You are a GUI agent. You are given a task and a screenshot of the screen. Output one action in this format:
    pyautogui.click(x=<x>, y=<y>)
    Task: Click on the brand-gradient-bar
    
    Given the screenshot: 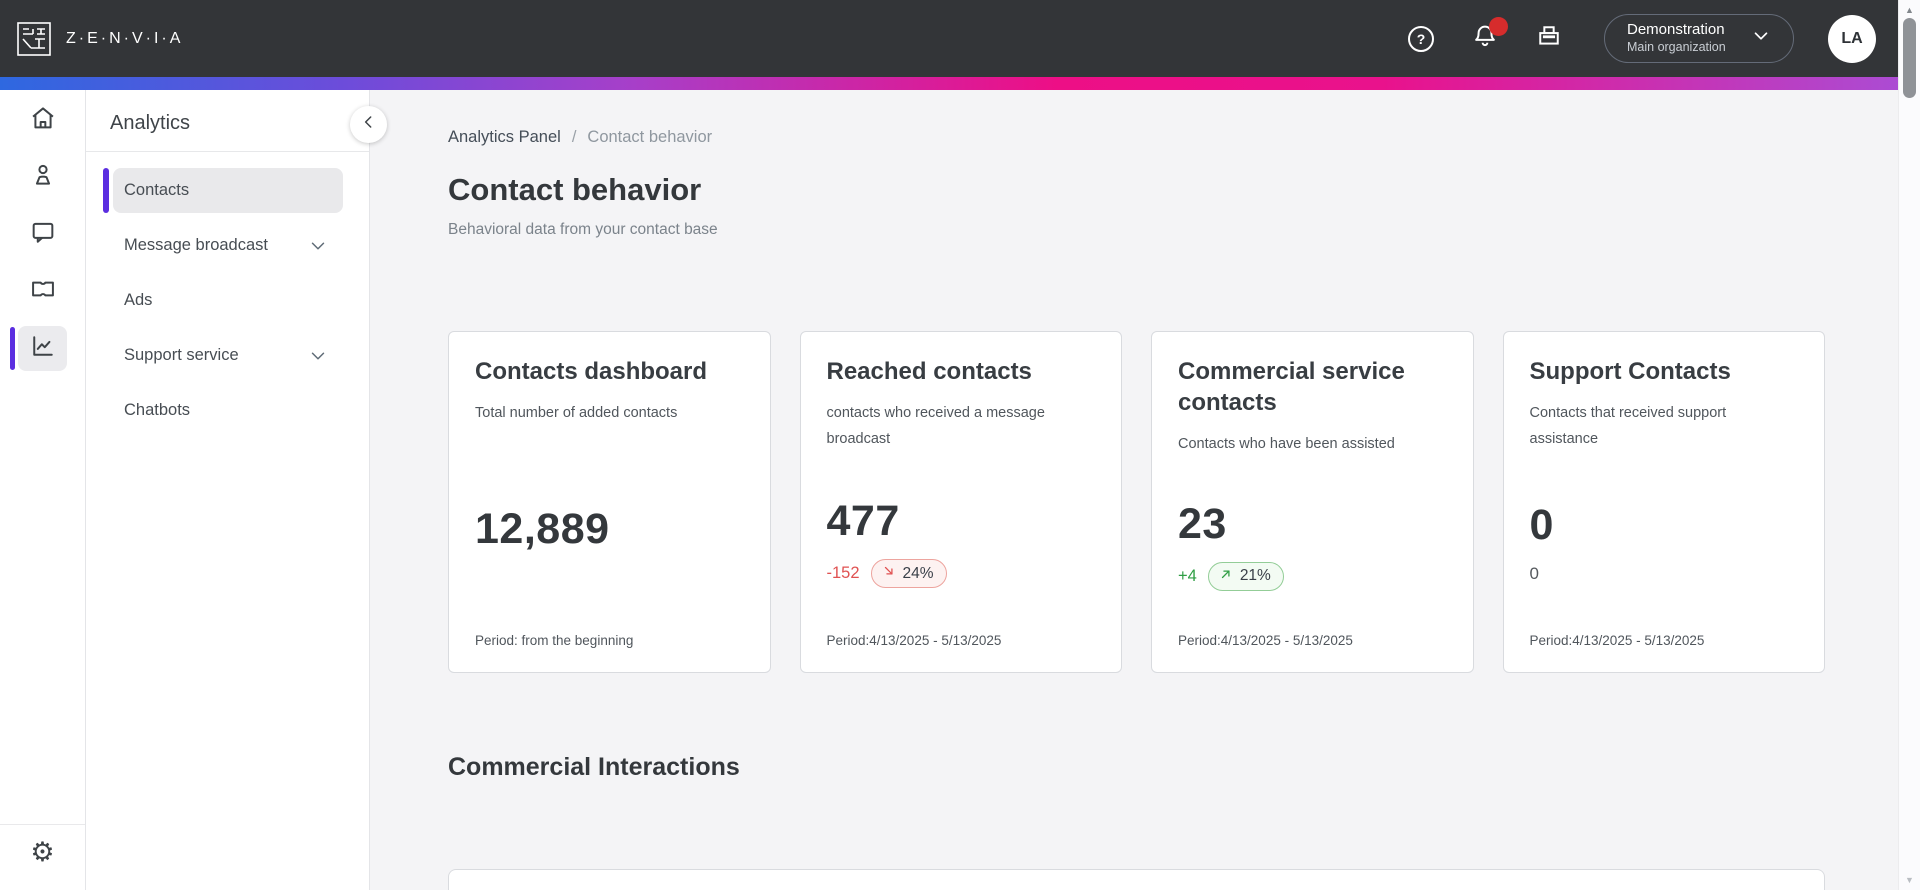 What is the action you would take?
    pyautogui.click(x=960, y=83)
    